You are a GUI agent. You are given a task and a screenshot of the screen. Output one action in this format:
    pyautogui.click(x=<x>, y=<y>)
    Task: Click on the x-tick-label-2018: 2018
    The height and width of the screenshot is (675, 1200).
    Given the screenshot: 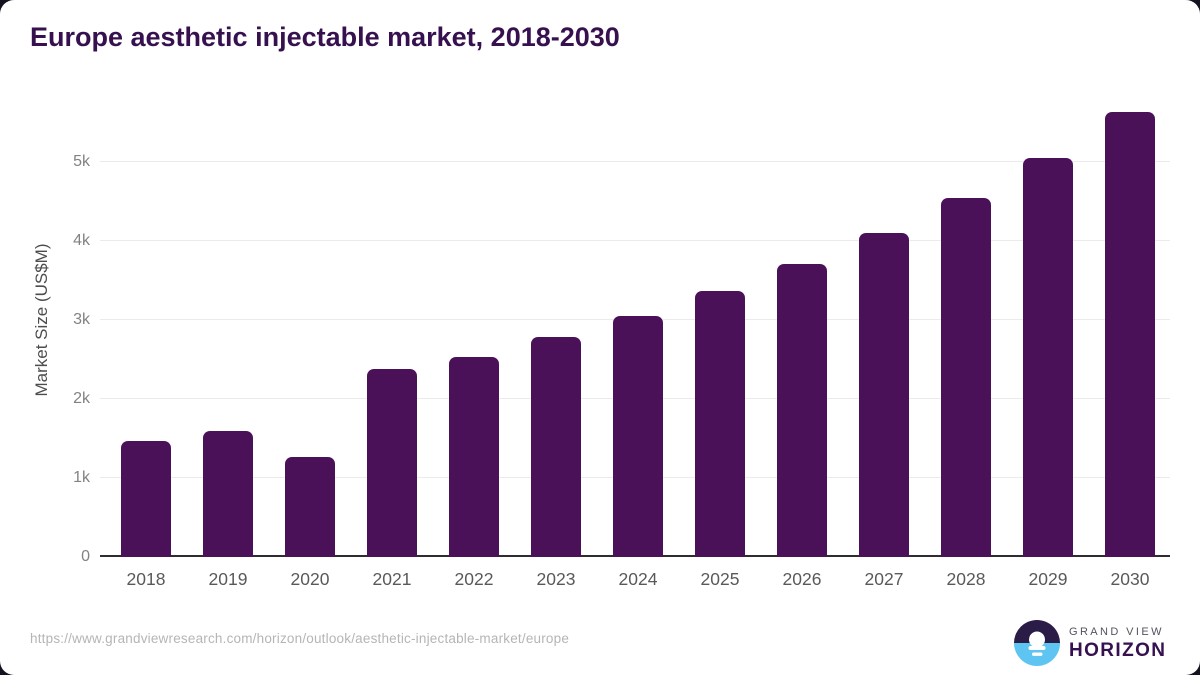 What is the action you would take?
    pyautogui.click(x=146, y=579)
    